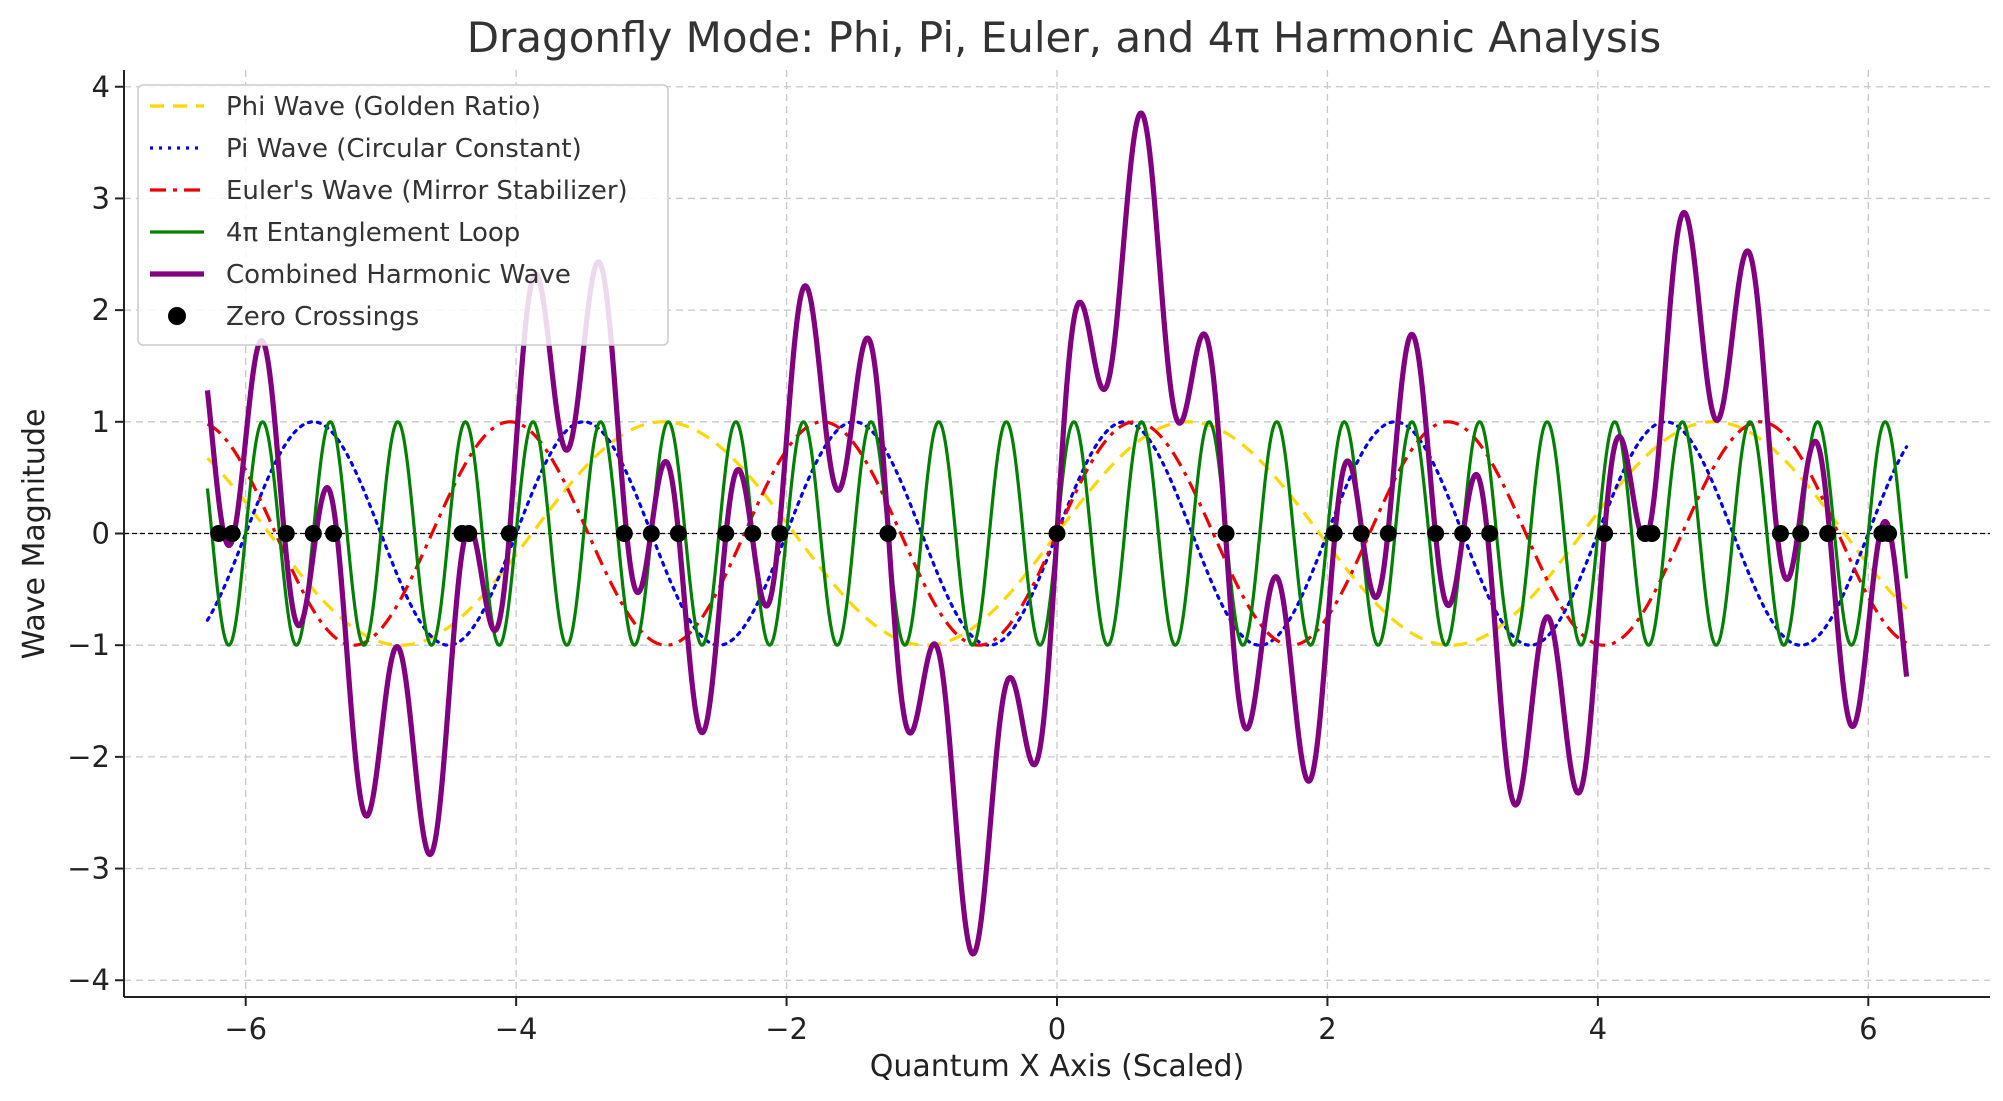 This screenshot has height=1101, width=2003. I want to click on x-tick-label: −6, so click(245, 1029).